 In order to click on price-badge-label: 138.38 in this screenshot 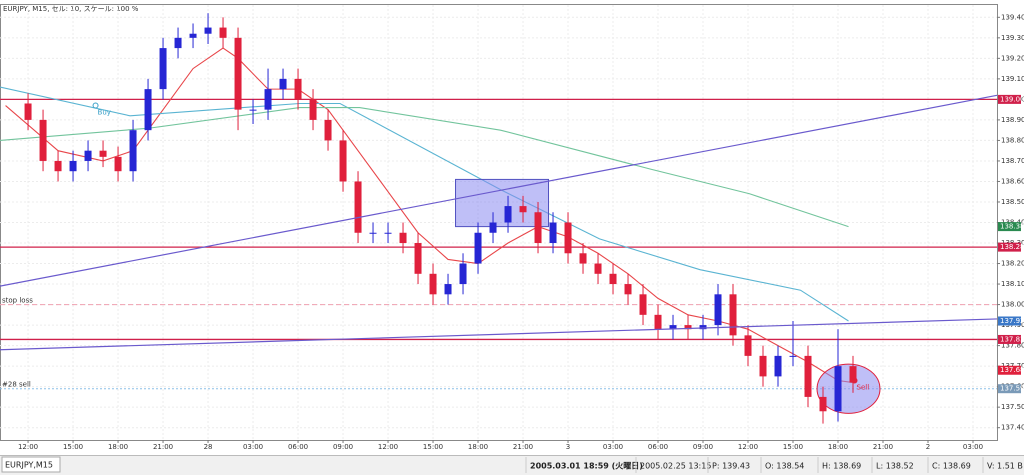, I will do `click(1012, 227)`.